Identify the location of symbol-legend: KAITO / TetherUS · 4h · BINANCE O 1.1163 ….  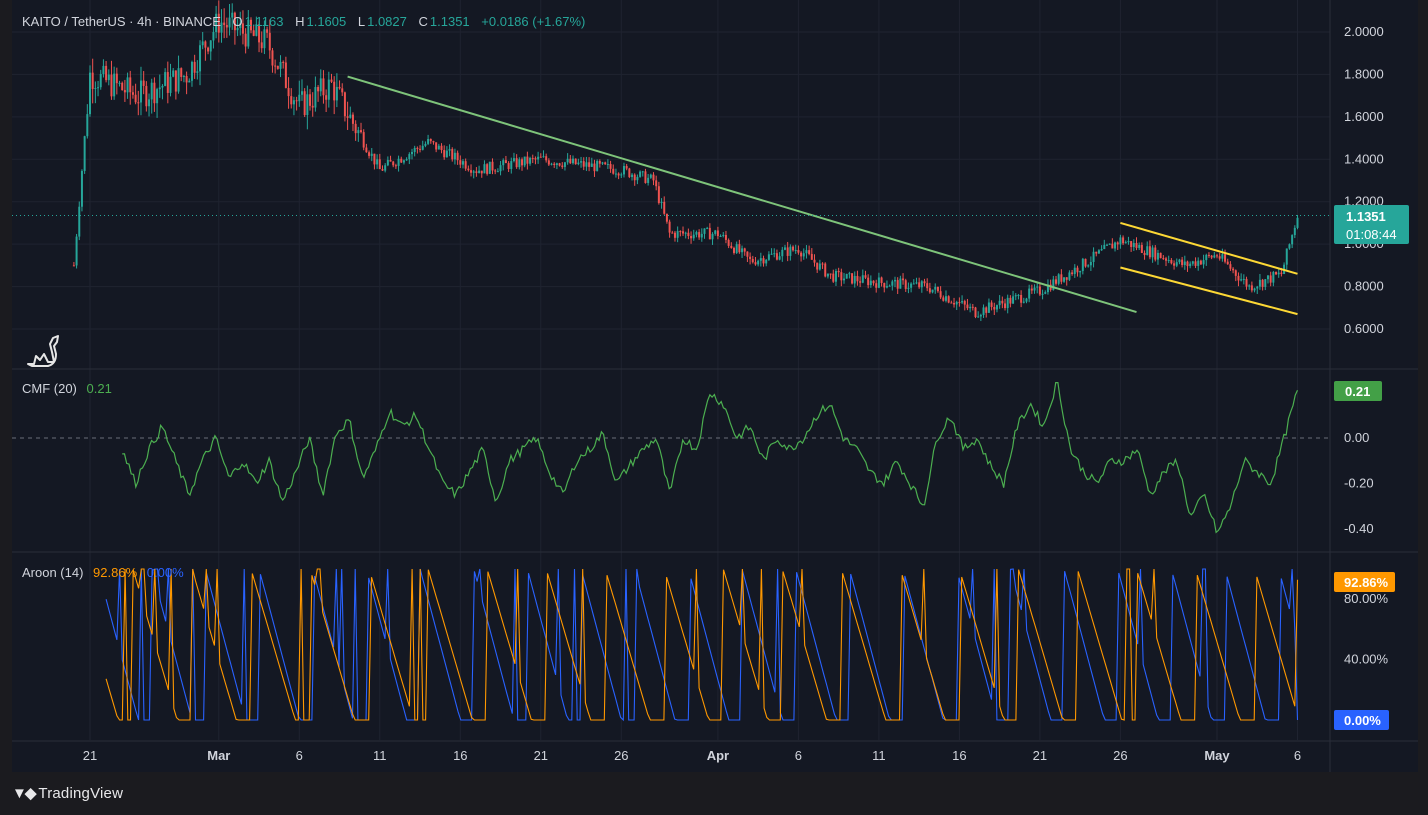
(304, 21).